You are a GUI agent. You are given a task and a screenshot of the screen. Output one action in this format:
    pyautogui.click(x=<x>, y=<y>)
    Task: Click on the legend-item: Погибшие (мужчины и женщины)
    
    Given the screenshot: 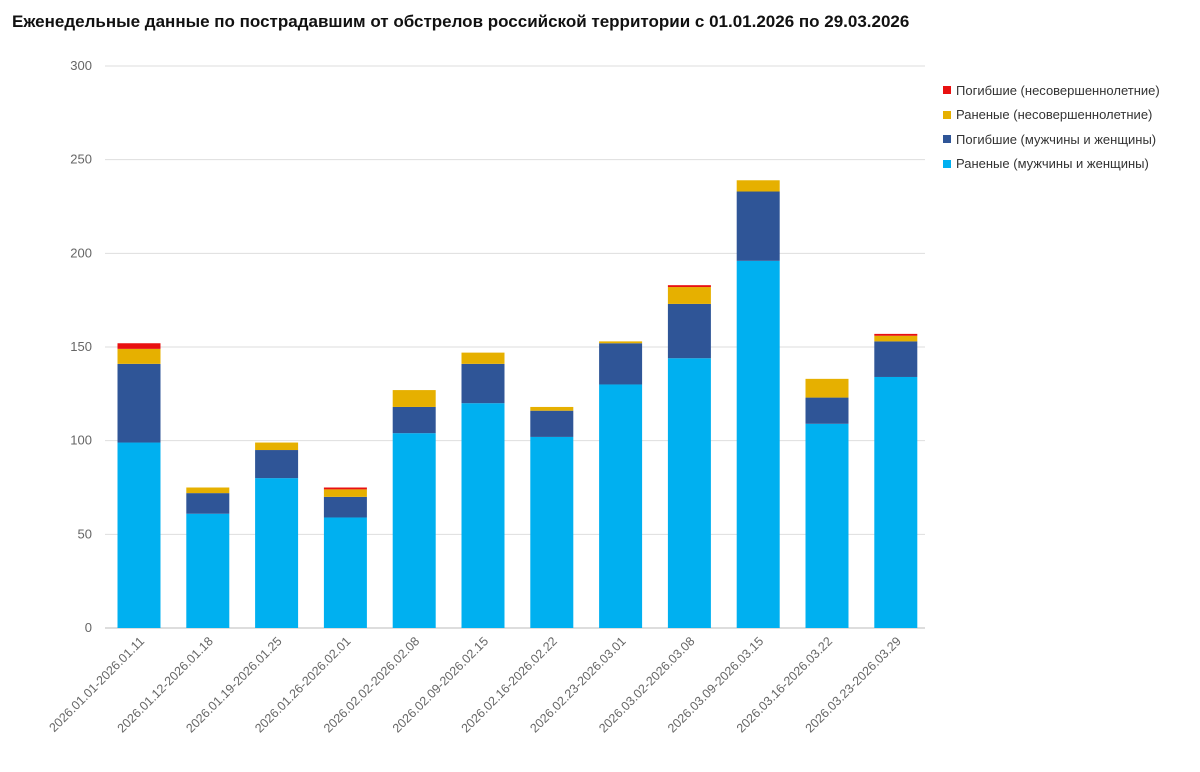 What is the action you would take?
    pyautogui.click(x=1051, y=139)
    